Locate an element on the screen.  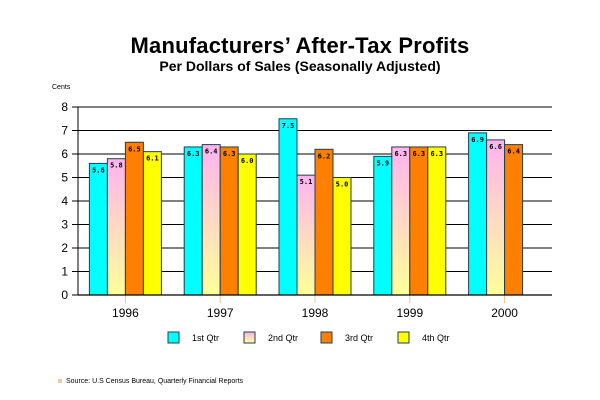
y-axis-label: Cents is located at coordinates (61, 87).